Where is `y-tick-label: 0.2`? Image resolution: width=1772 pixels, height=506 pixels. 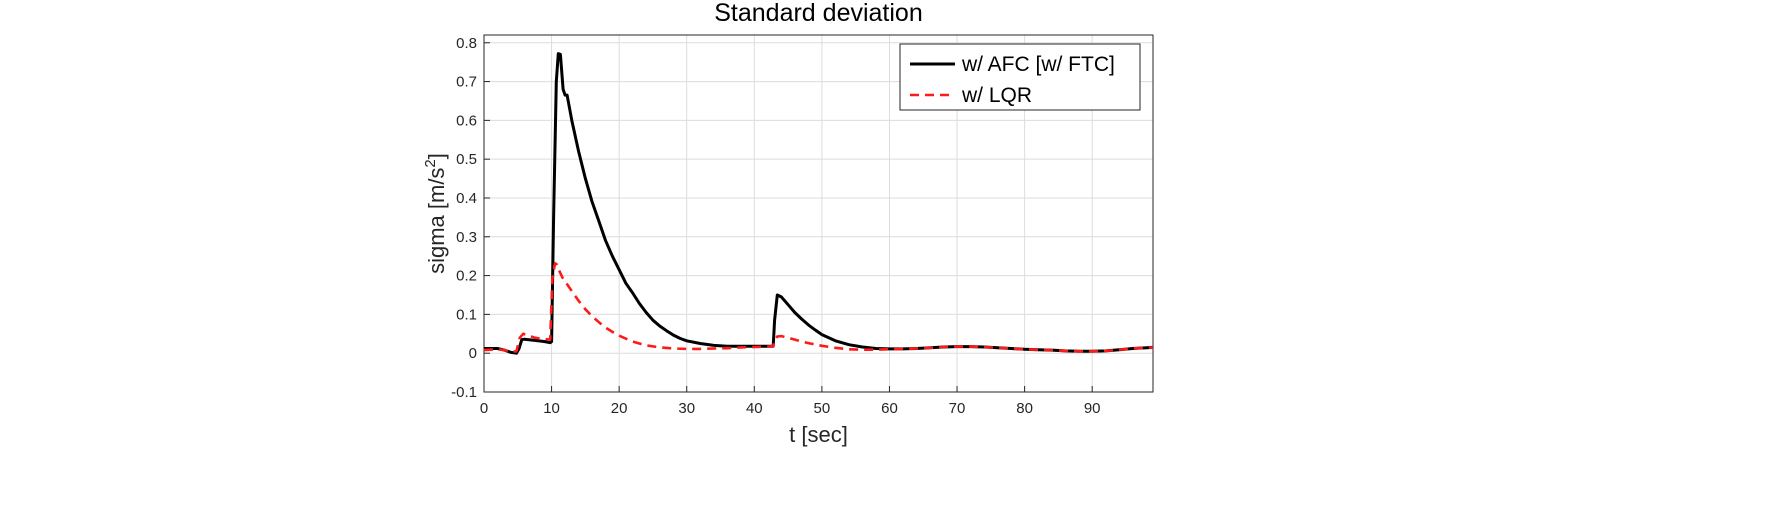
y-tick-label: 0.2 is located at coordinates (466, 276).